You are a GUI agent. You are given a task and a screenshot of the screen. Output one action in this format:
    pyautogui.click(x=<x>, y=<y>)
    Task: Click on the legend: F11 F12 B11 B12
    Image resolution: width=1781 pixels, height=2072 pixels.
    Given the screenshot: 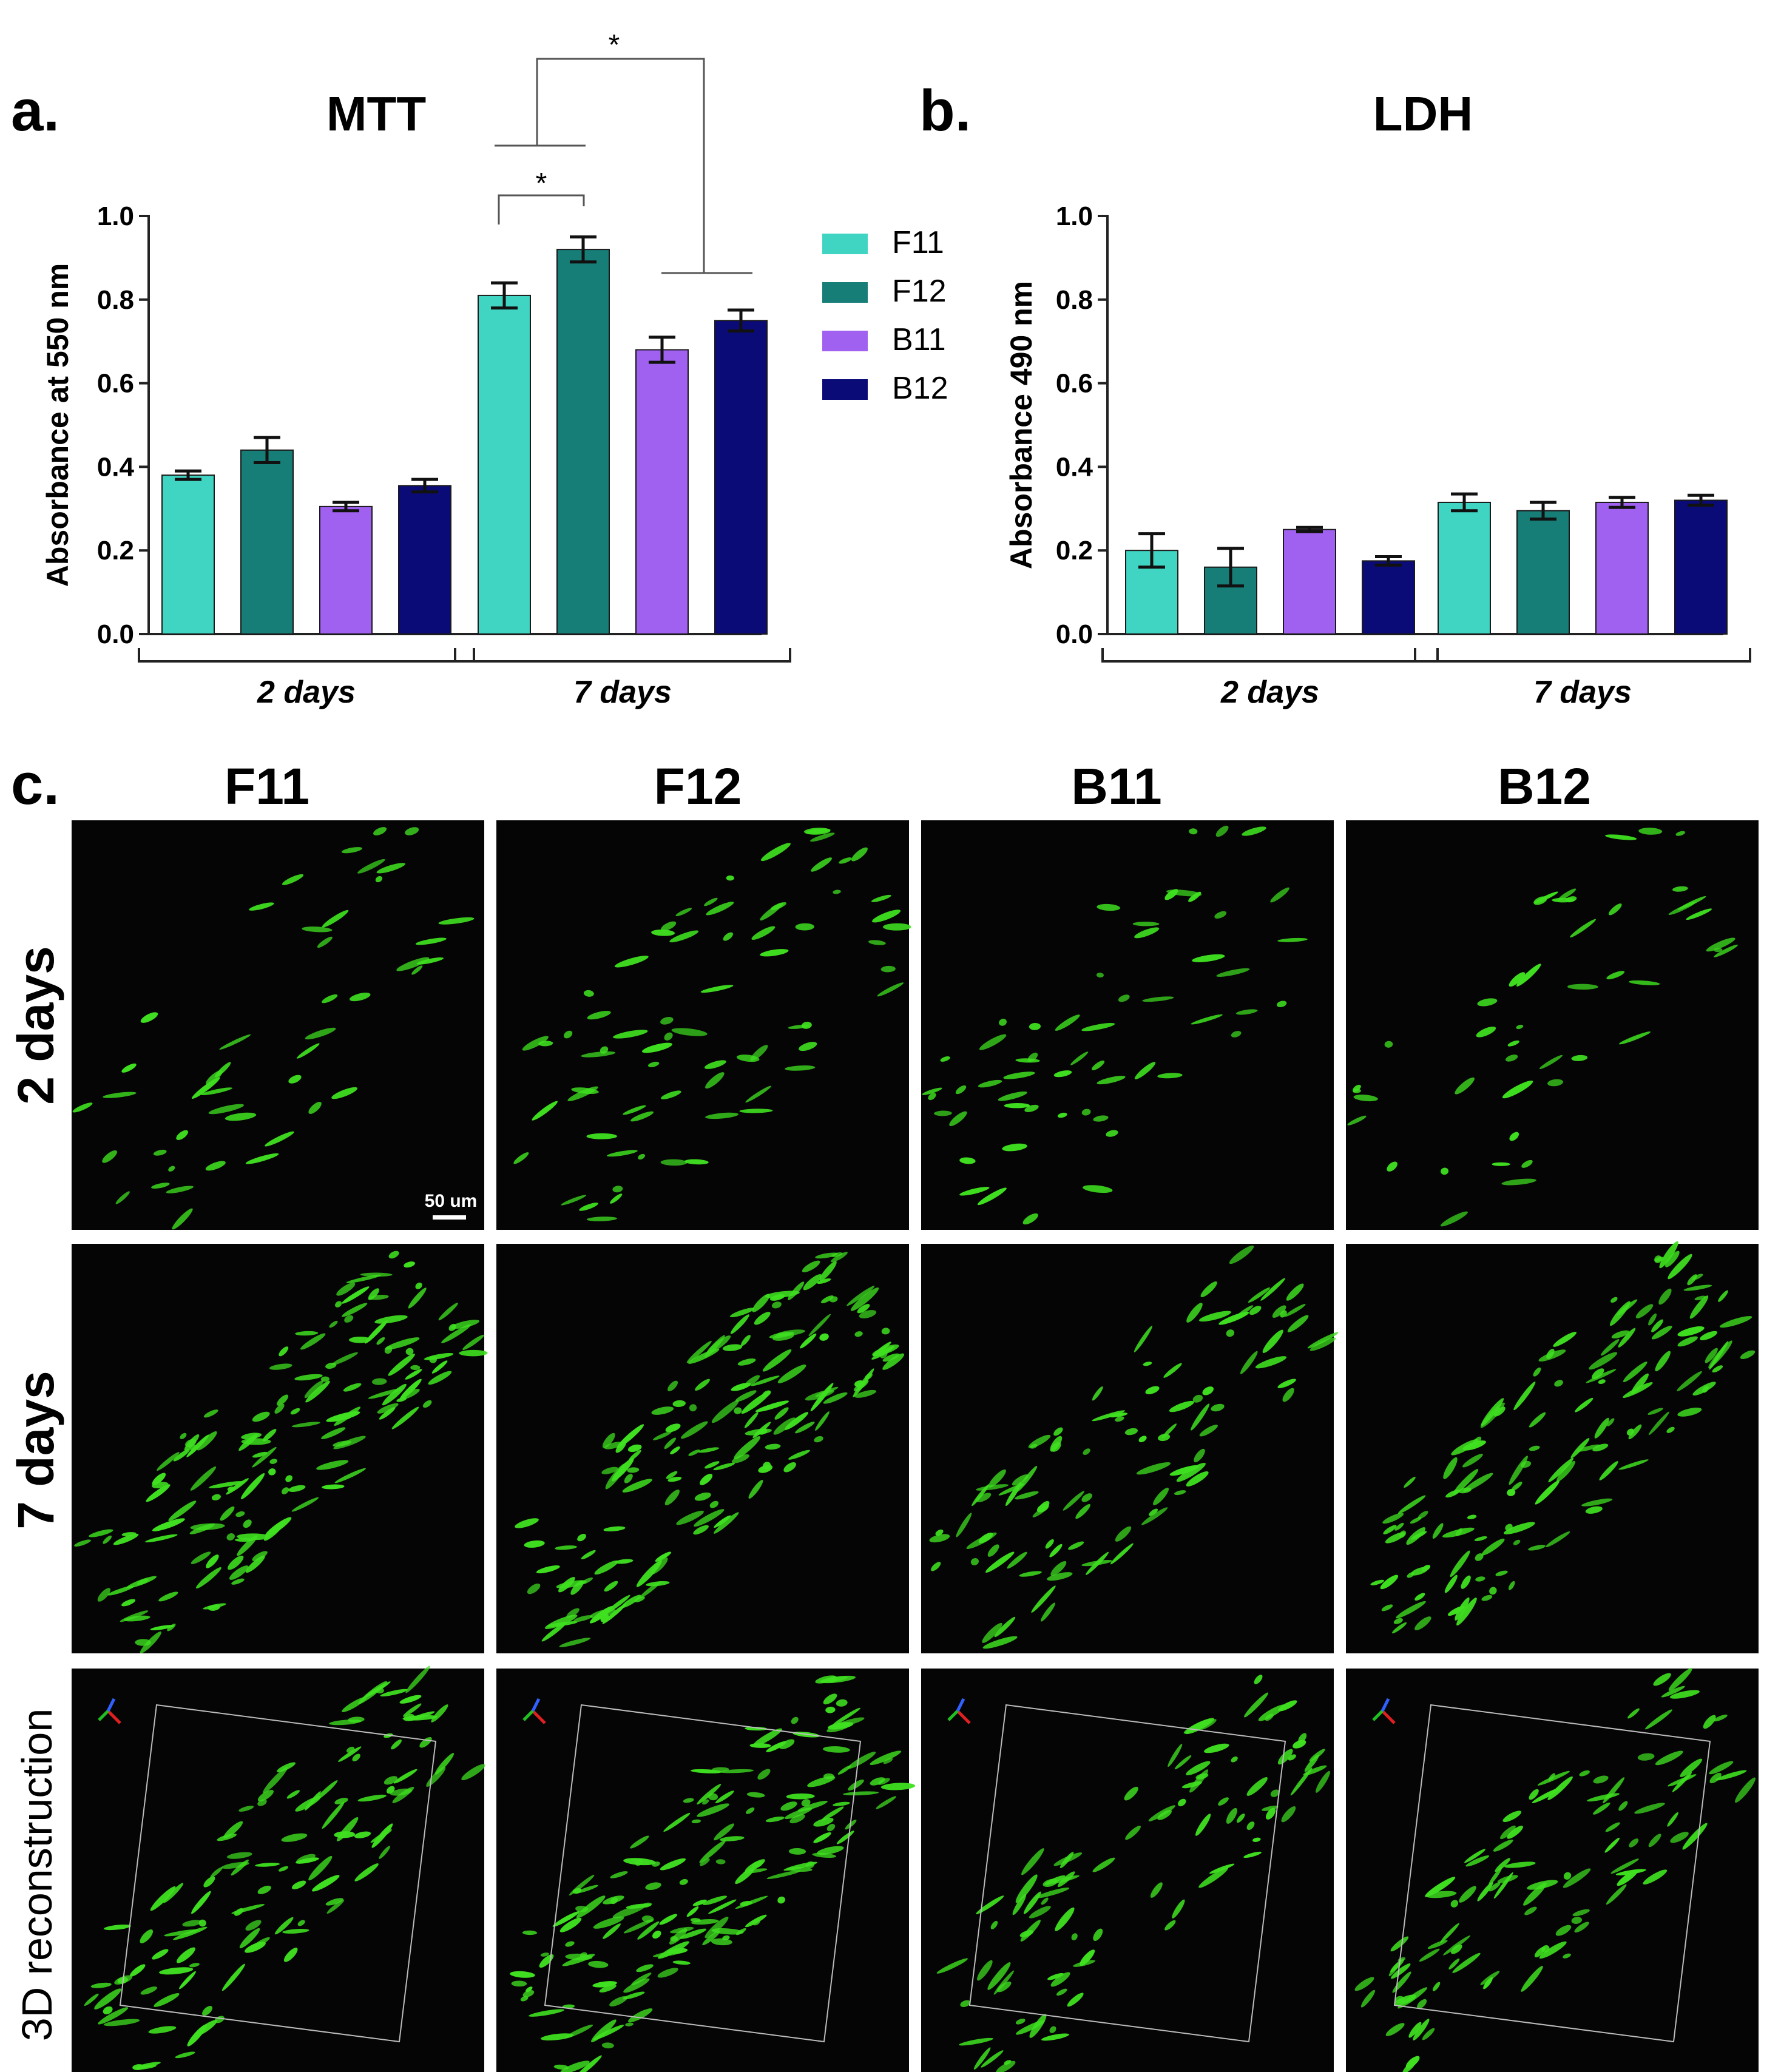 What is the action you would take?
    pyautogui.click(x=885, y=315)
    